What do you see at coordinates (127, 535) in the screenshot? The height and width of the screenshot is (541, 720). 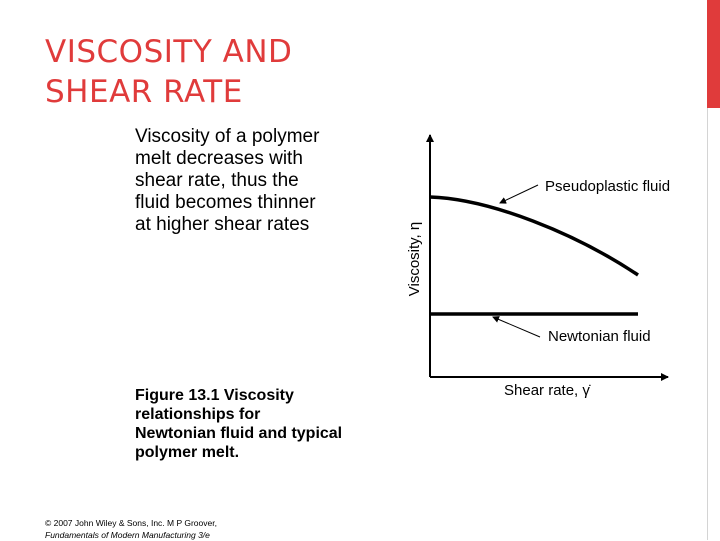 I see `book-title: Fundamentals of Modern Manufacturing 3/e` at bounding box center [127, 535].